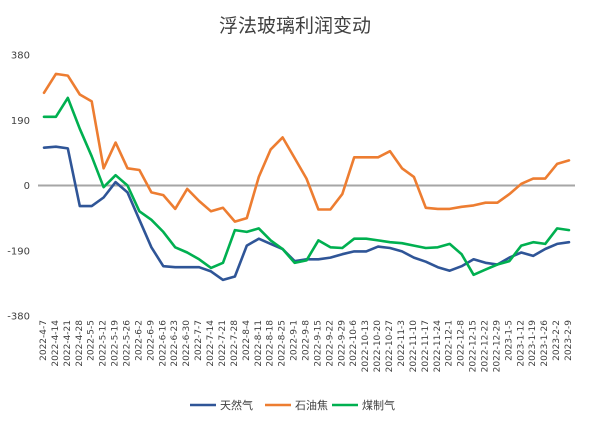  What do you see at coordinates (569, 340) in the screenshot?
I see `x-tick-label: 2023-2-9` at bounding box center [569, 340].